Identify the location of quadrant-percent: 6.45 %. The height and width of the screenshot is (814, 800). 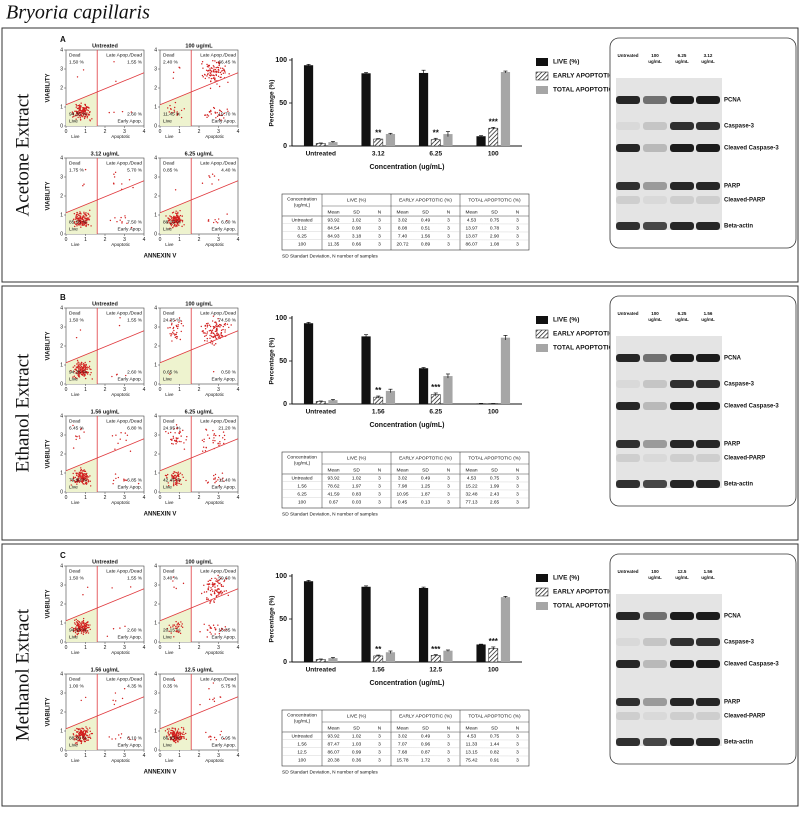
(77, 428).